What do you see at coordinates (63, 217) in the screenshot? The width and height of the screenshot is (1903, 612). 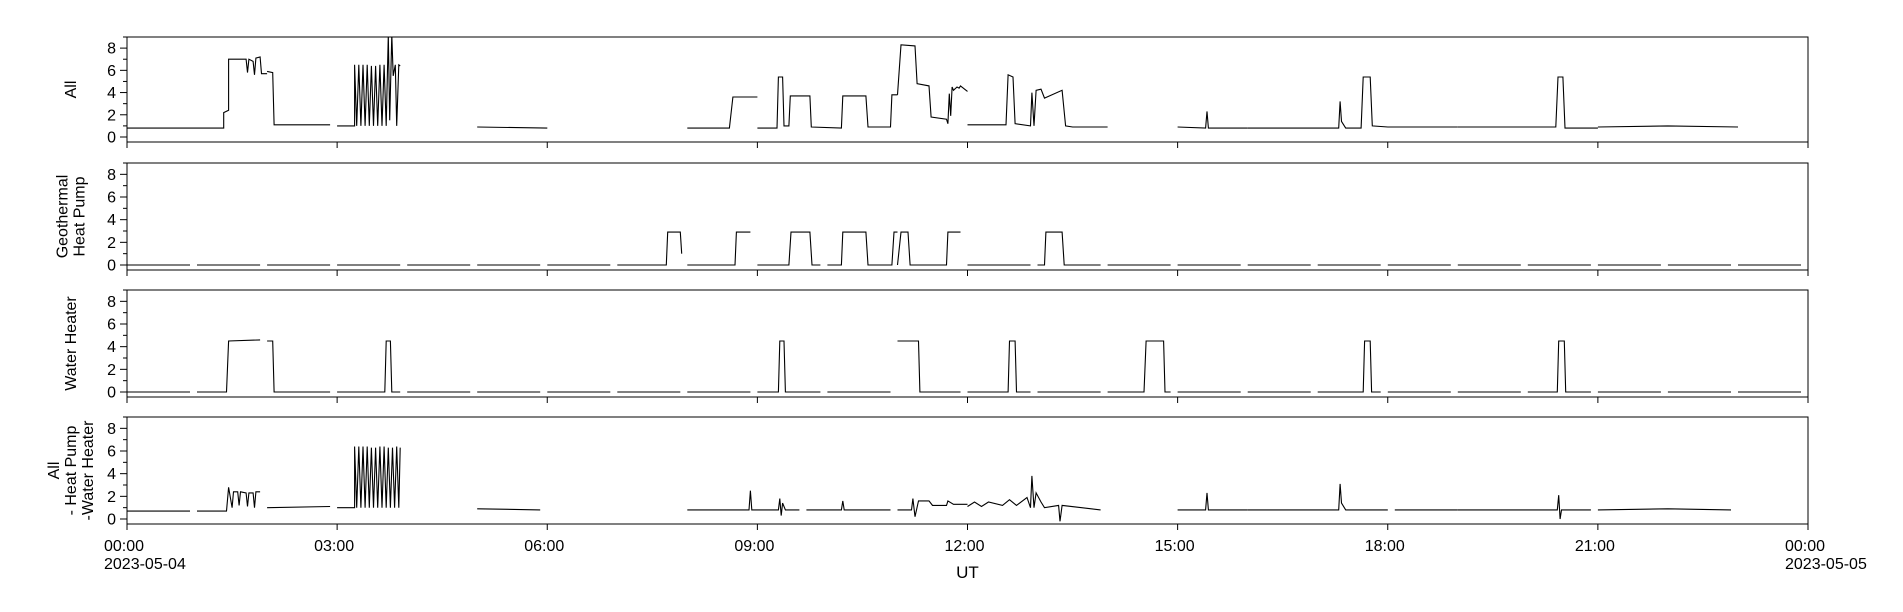 I see `y-axis-label: Geothermal` at bounding box center [63, 217].